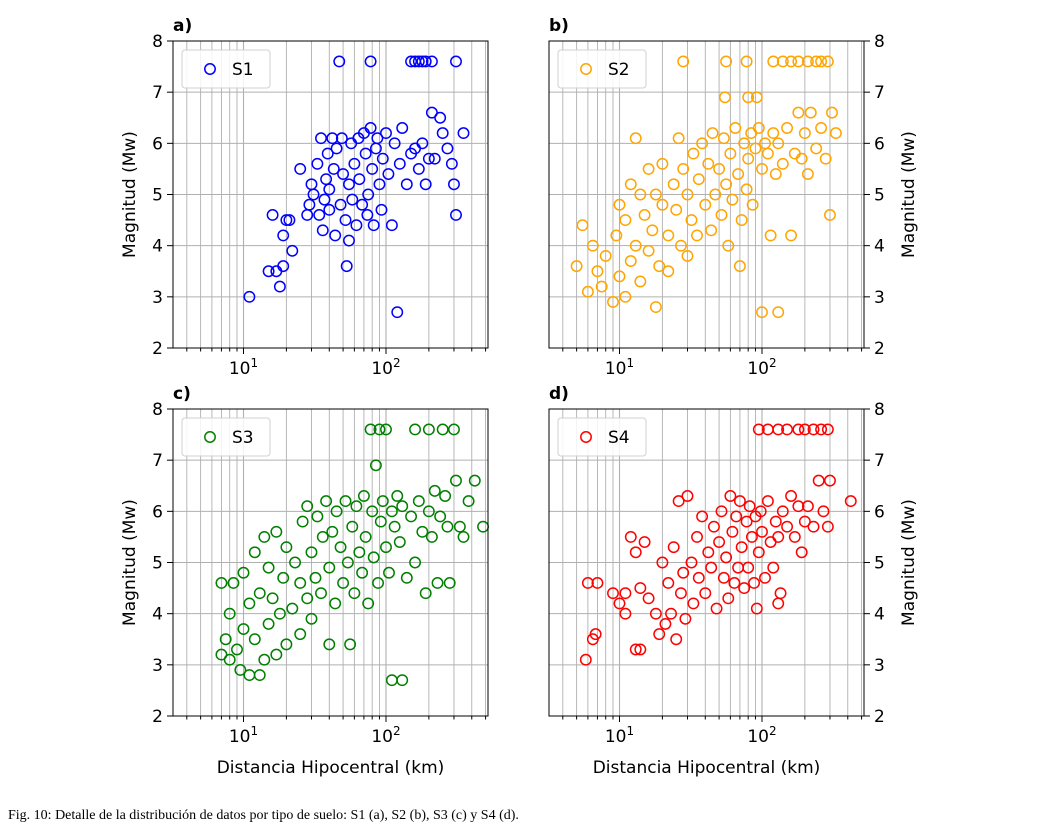  Describe the element at coordinates (182, 394) in the screenshot. I see `panel-label: c)` at that location.